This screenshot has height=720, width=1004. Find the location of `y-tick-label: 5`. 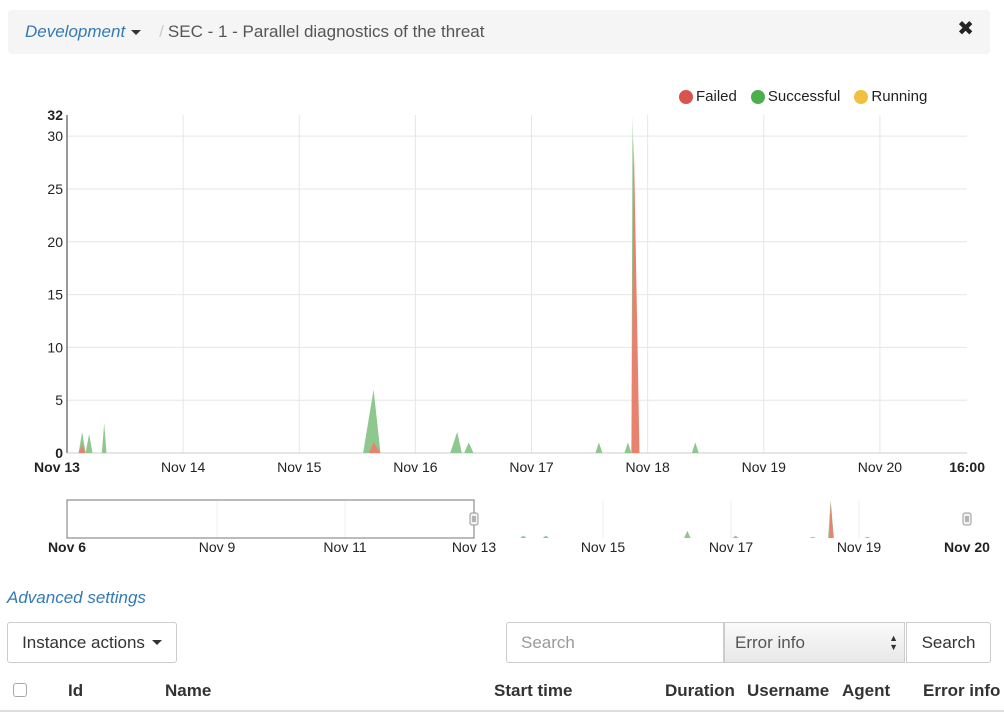

y-tick-label: 5 is located at coordinates (59, 400).